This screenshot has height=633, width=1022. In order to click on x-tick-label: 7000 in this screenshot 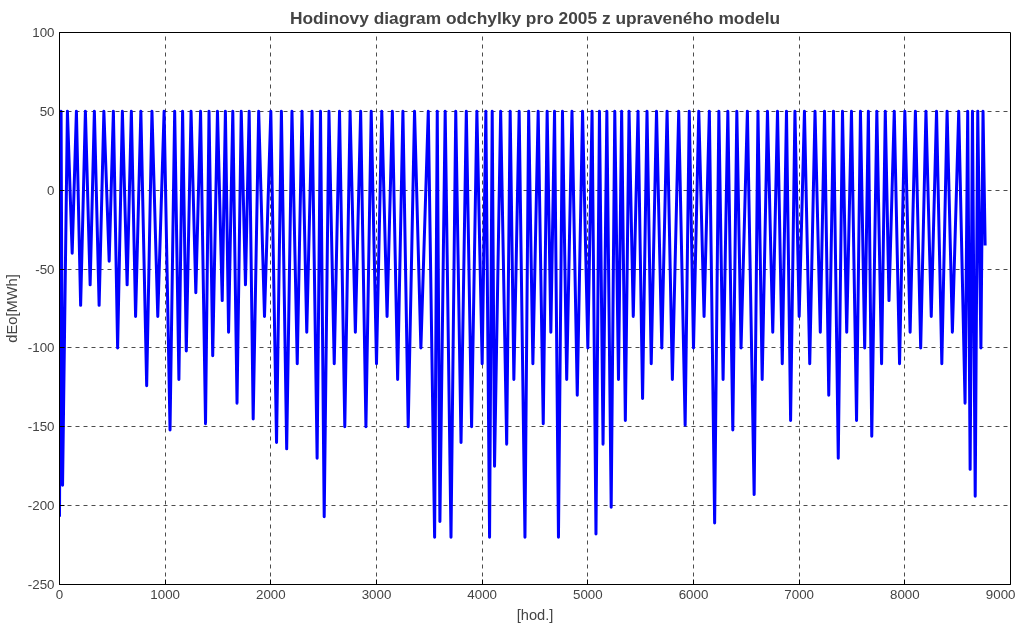, I will do `click(799, 594)`.